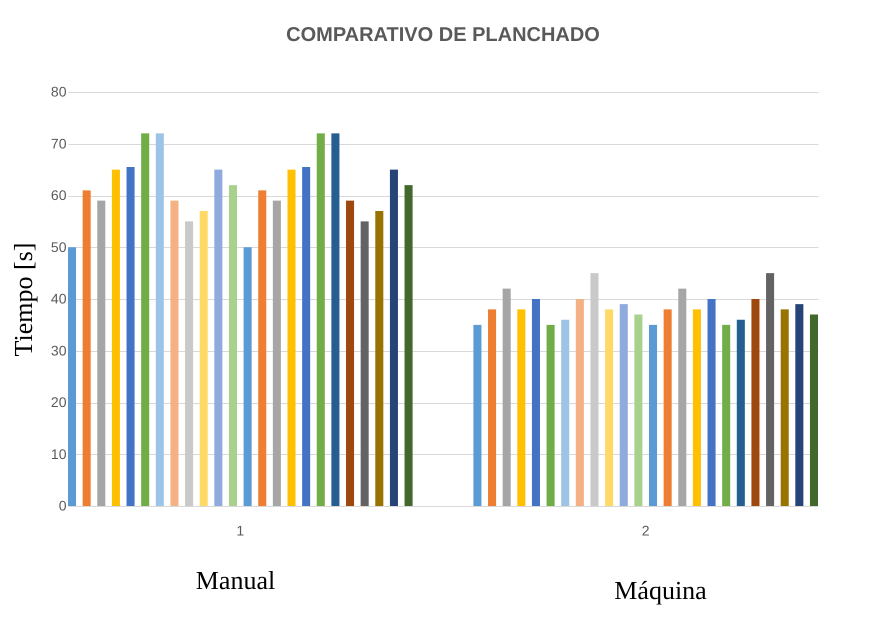 The width and height of the screenshot is (874, 637). Describe the element at coordinates (58, 246) in the screenshot. I see `y-tick-label: 50` at that location.